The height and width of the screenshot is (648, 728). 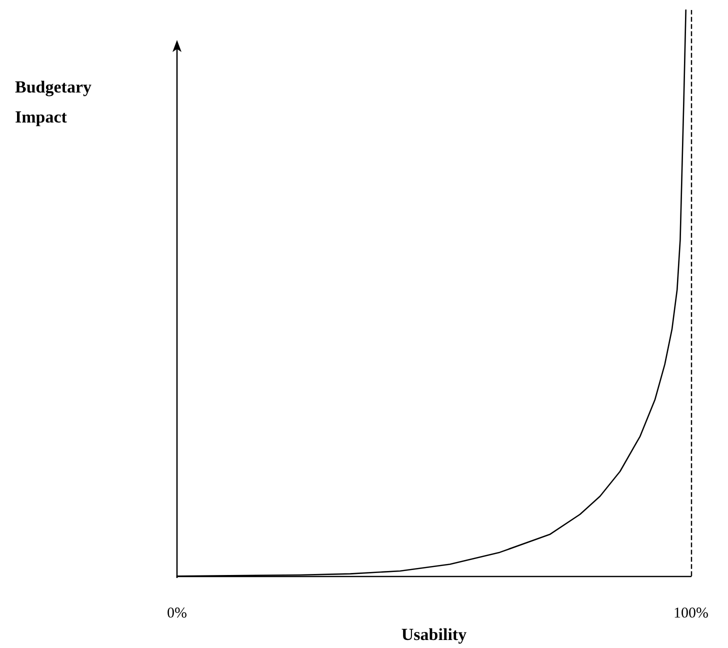 What do you see at coordinates (691, 614) in the screenshot?
I see `x-tick-label: 100%` at bounding box center [691, 614].